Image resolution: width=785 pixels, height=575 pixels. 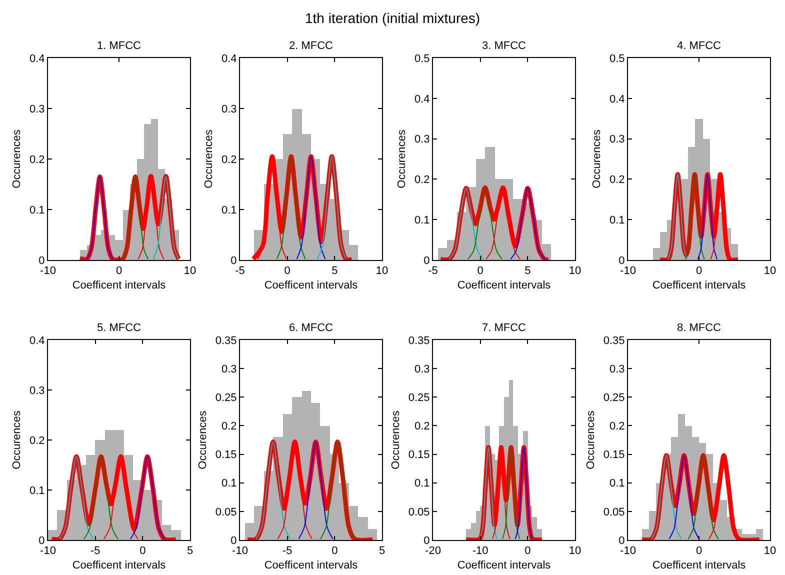 What do you see at coordinates (433, 551) in the screenshot?
I see `x-tick-label: -20` at bounding box center [433, 551].